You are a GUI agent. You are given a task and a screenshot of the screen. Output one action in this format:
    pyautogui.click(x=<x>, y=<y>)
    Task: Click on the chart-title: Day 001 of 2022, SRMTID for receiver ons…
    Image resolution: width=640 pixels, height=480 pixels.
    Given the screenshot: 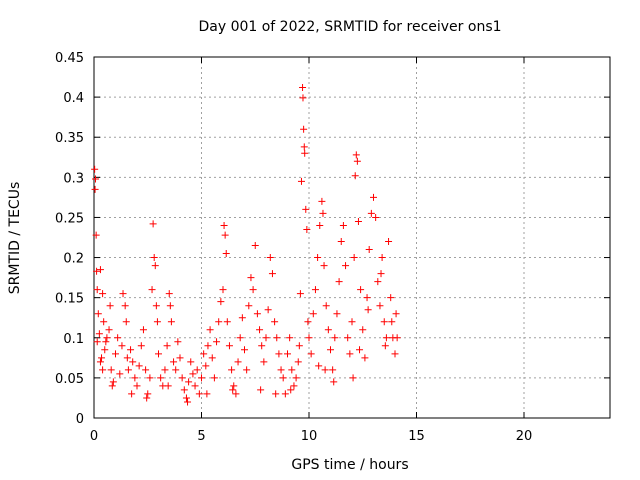 What is the action you would take?
    pyautogui.click(x=349, y=27)
    